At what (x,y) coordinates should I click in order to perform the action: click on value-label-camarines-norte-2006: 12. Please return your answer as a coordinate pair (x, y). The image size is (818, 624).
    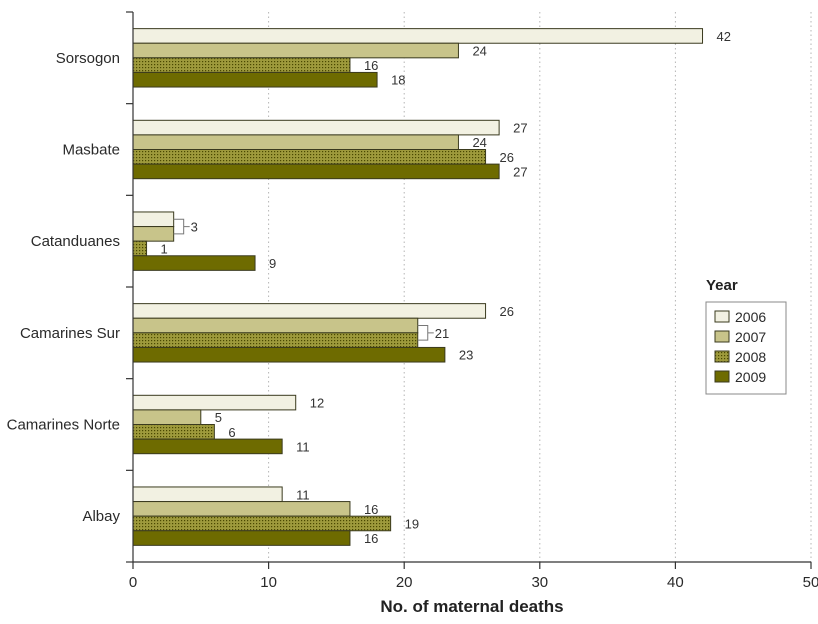
    Looking at the image, I should click on (317, 403).